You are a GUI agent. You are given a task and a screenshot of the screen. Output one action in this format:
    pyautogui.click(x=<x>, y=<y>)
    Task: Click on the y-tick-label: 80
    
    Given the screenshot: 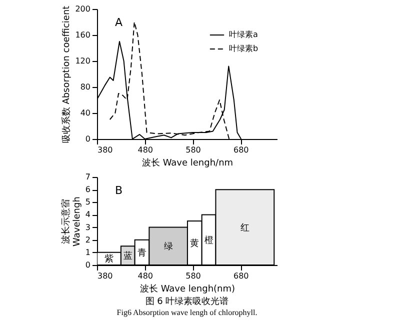 What is the action you would take?
    pyautogui.click(x=85, y=87)
    